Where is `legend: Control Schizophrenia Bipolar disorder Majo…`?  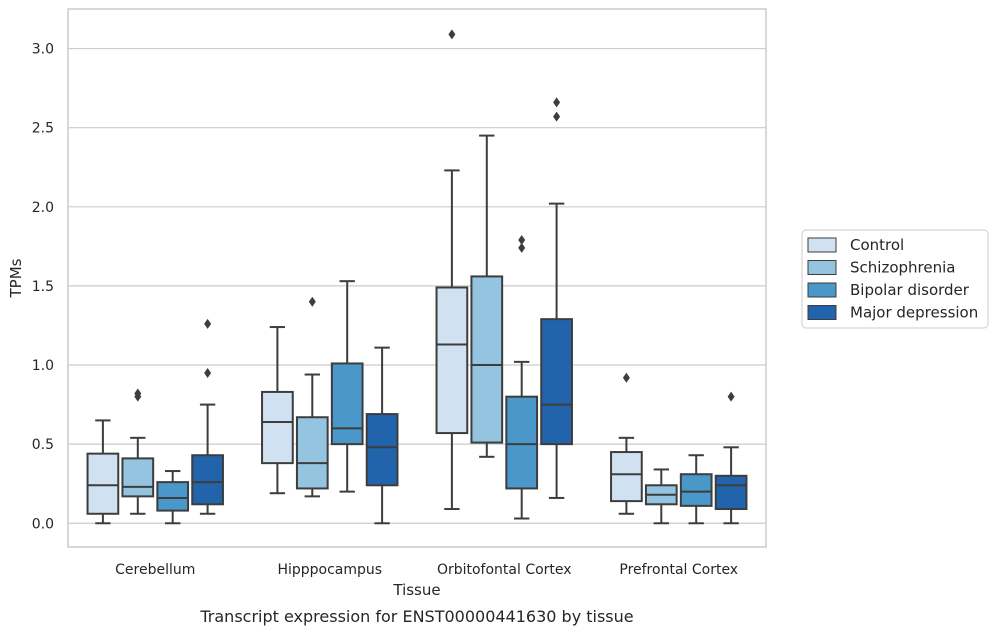 legend: Control Schizophrenia Bipolar disorder Majo… is located at coordinates (895, 279).